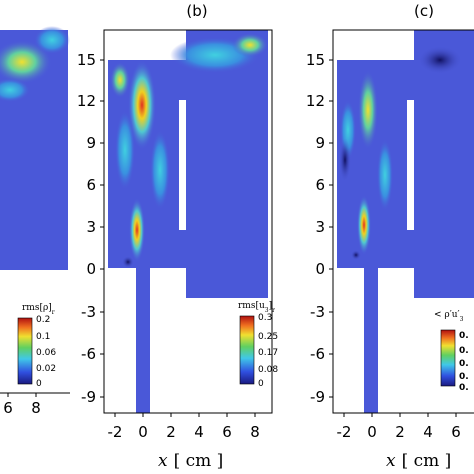 The width and height of the screenshot is (474, 474). I want to click on panel-c-y-tick: 12, so click(315, 101).